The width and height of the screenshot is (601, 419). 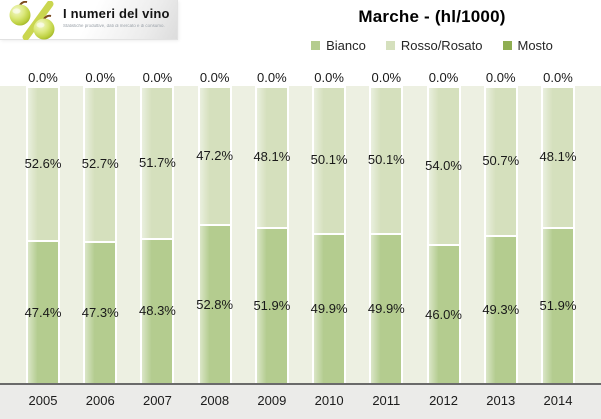 What do you see at coordinates (214, 156) in the screenshot?
I see `bar-segment-rosso-rosato-2008` at bounding box center [214, 156].